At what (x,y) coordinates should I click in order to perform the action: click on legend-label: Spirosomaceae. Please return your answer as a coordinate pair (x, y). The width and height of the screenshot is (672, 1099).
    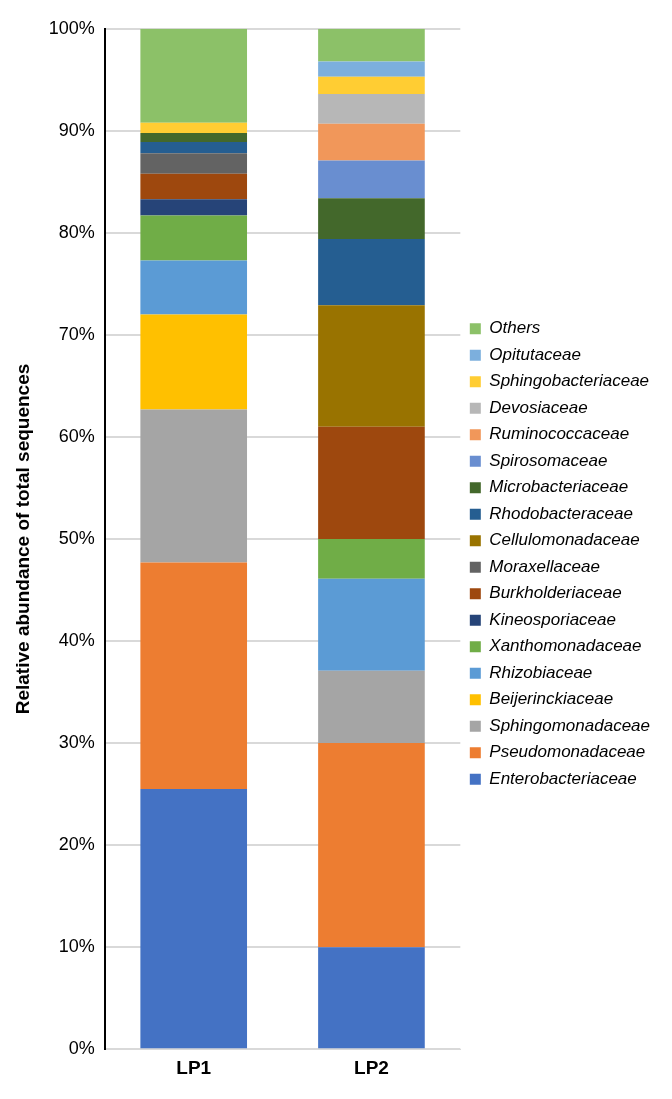
    Looking at the image, I should click on (548, 460).